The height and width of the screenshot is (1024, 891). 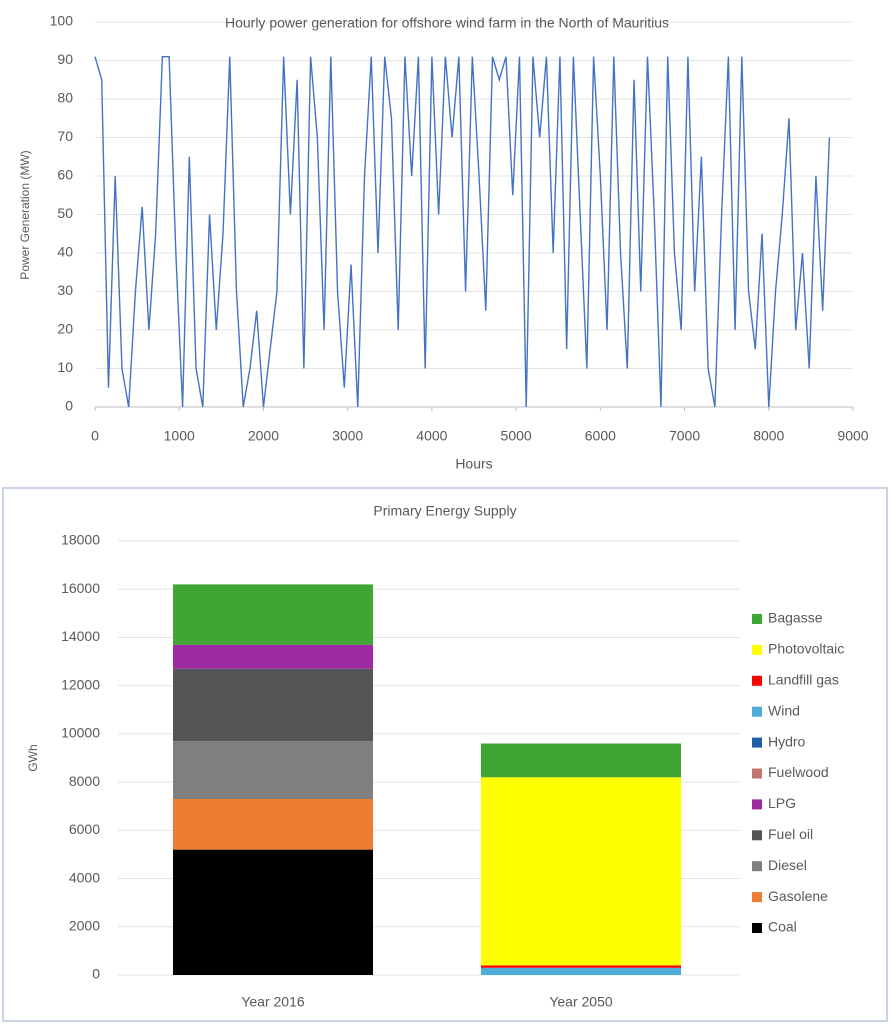 What do you see at coordinates (444, 511) in the screenshot?
I see `chart-title: Primary Energy Supply` at bounding box center [444, 511].